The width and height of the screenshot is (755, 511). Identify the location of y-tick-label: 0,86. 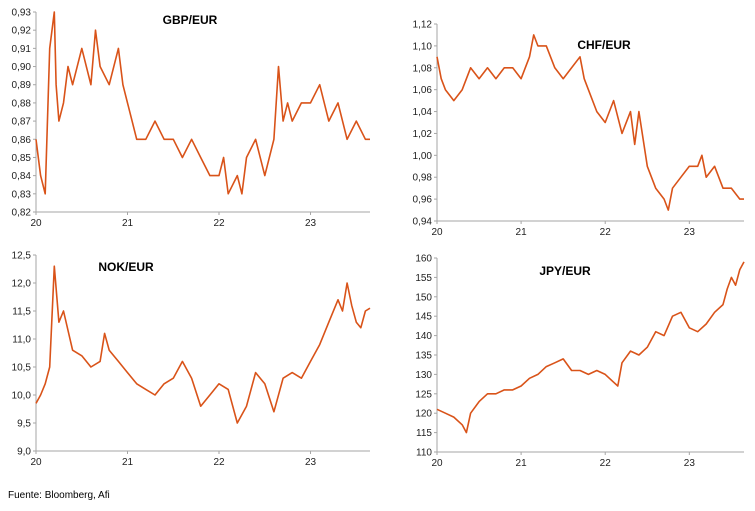
(22, 140).